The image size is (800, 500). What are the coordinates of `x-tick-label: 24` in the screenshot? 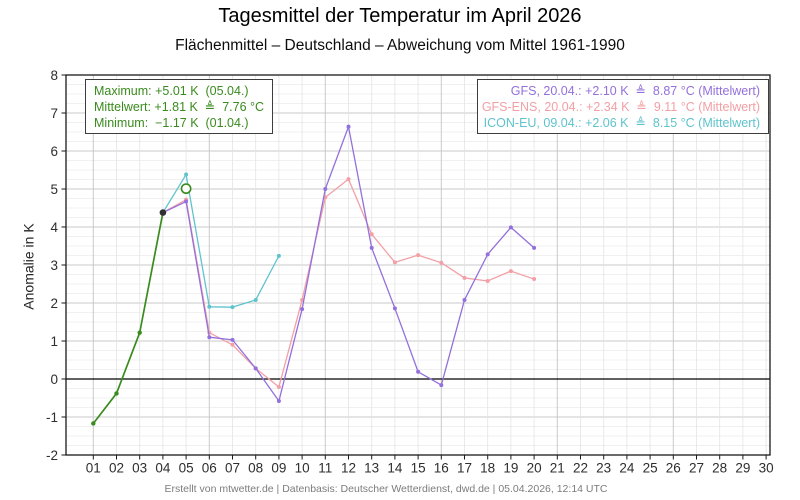 It's located at (627, 468).